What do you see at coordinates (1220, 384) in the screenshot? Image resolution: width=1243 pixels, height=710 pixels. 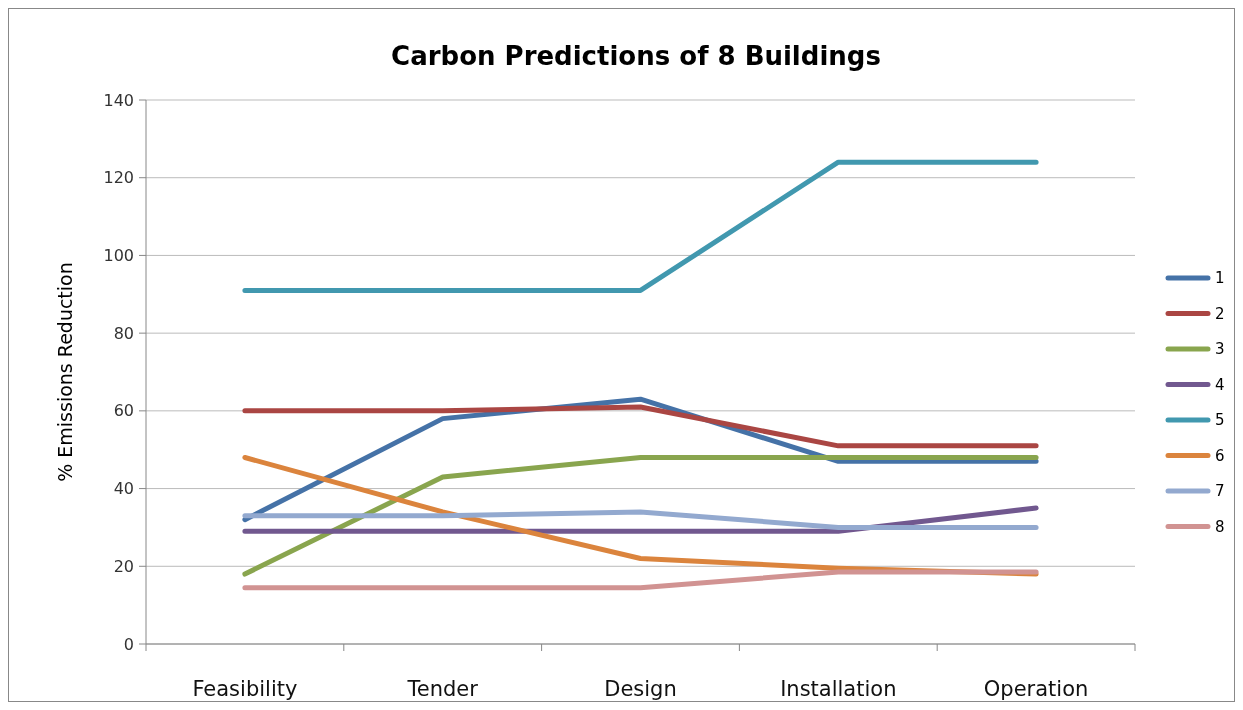 I see `legend-label: 4` at bounding box center [1220, 384].